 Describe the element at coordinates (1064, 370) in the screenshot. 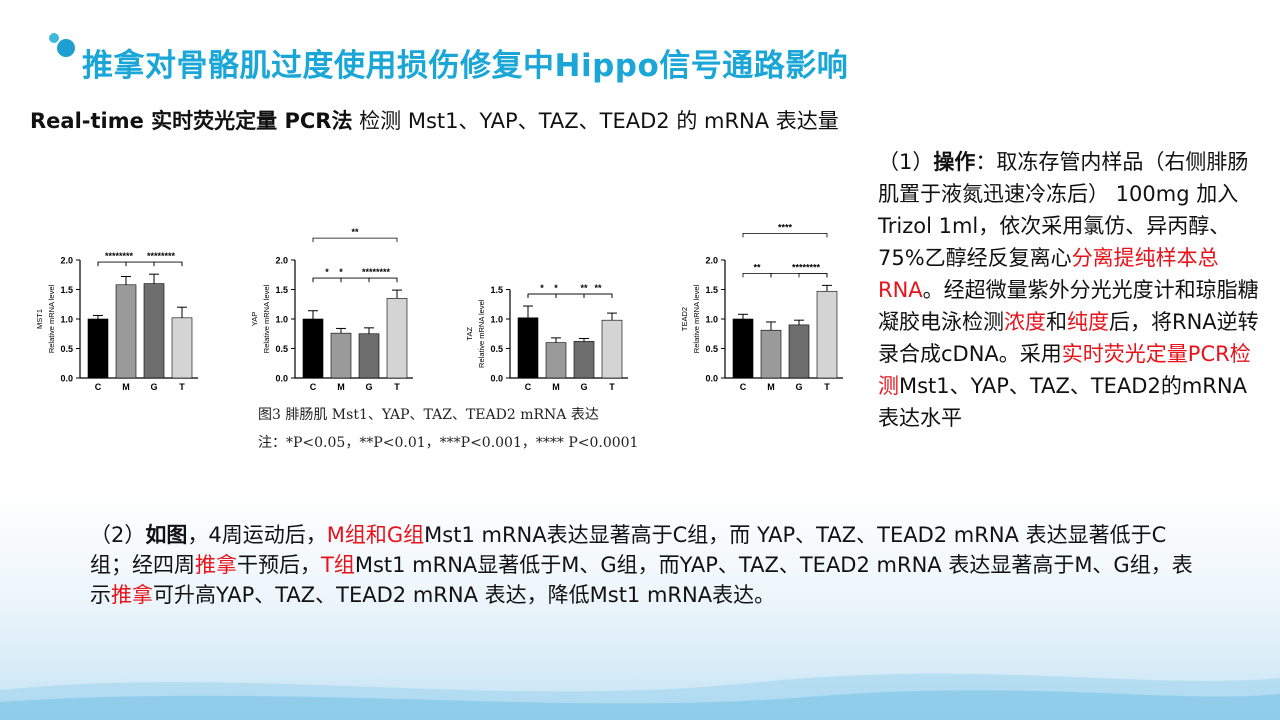

I see `op-highlight-4: 实时荧光定量PCR检测` at that location.